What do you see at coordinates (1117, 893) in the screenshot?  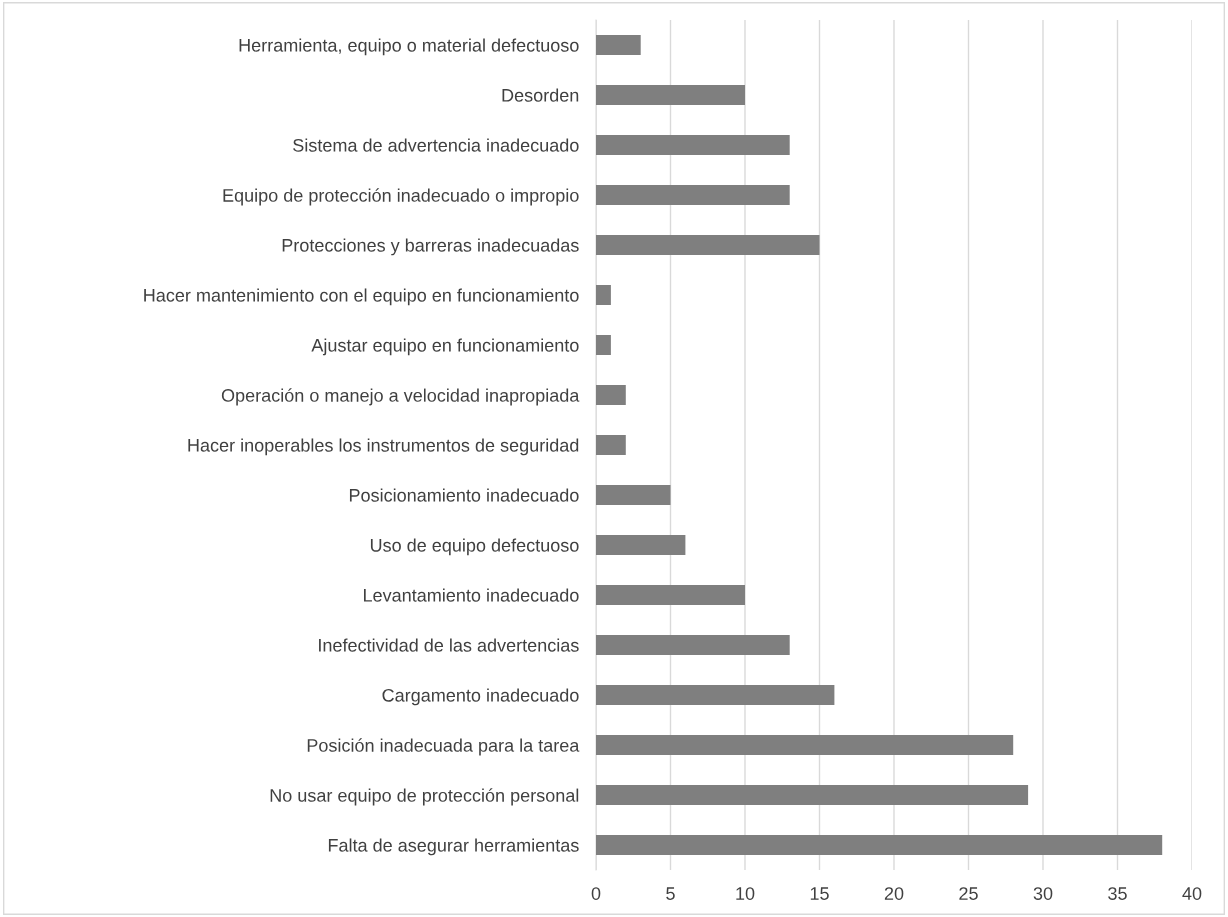 I see `x-tick-label: 35` at bounding box center [1117, 893].